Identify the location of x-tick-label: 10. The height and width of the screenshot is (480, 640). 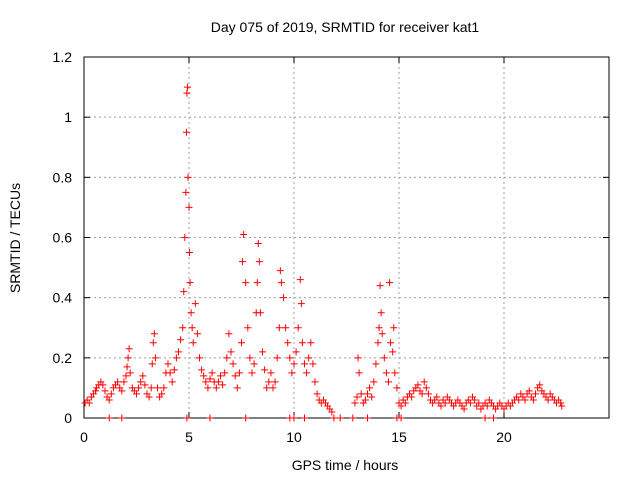
(294, 437).